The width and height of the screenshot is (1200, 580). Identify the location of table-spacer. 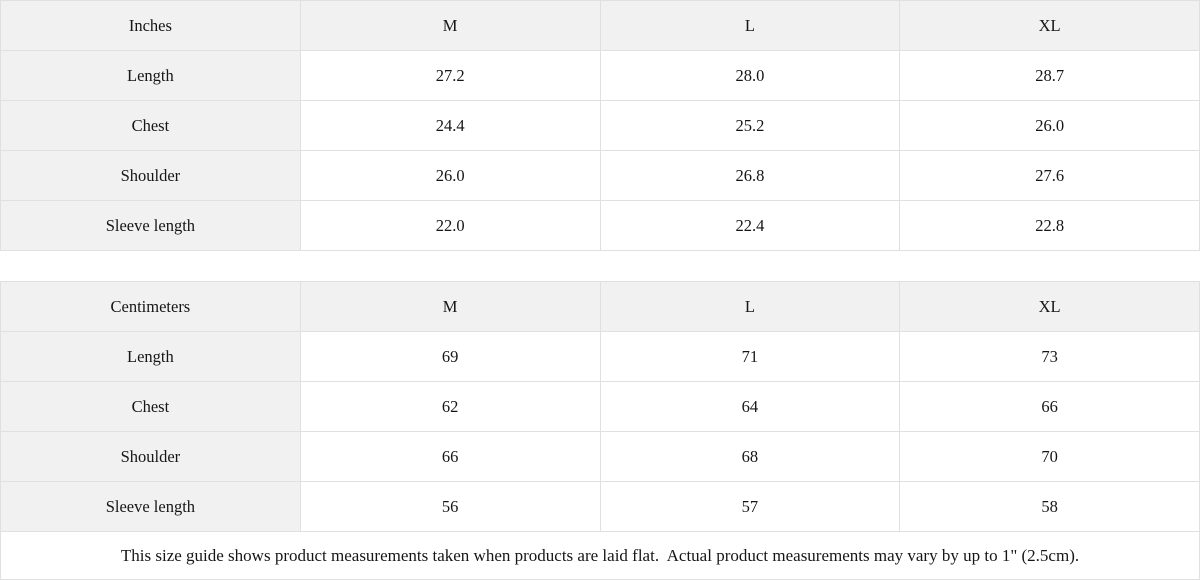
(600, 266).